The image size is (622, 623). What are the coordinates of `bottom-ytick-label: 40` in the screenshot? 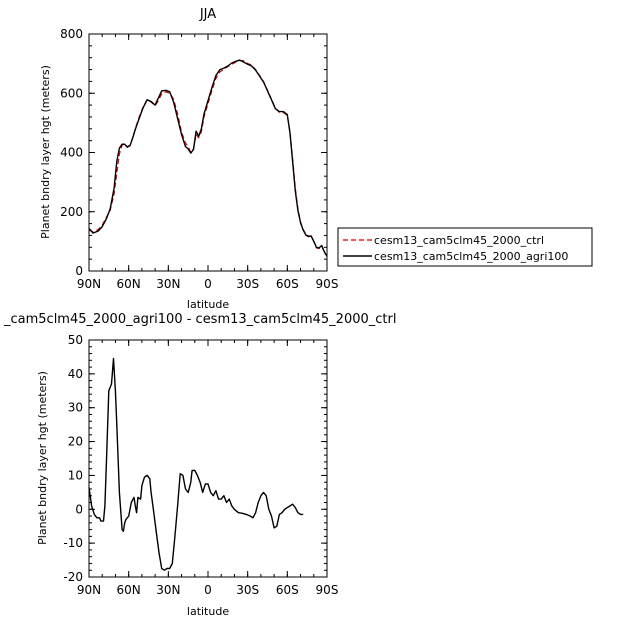 It's located at (75, 374).